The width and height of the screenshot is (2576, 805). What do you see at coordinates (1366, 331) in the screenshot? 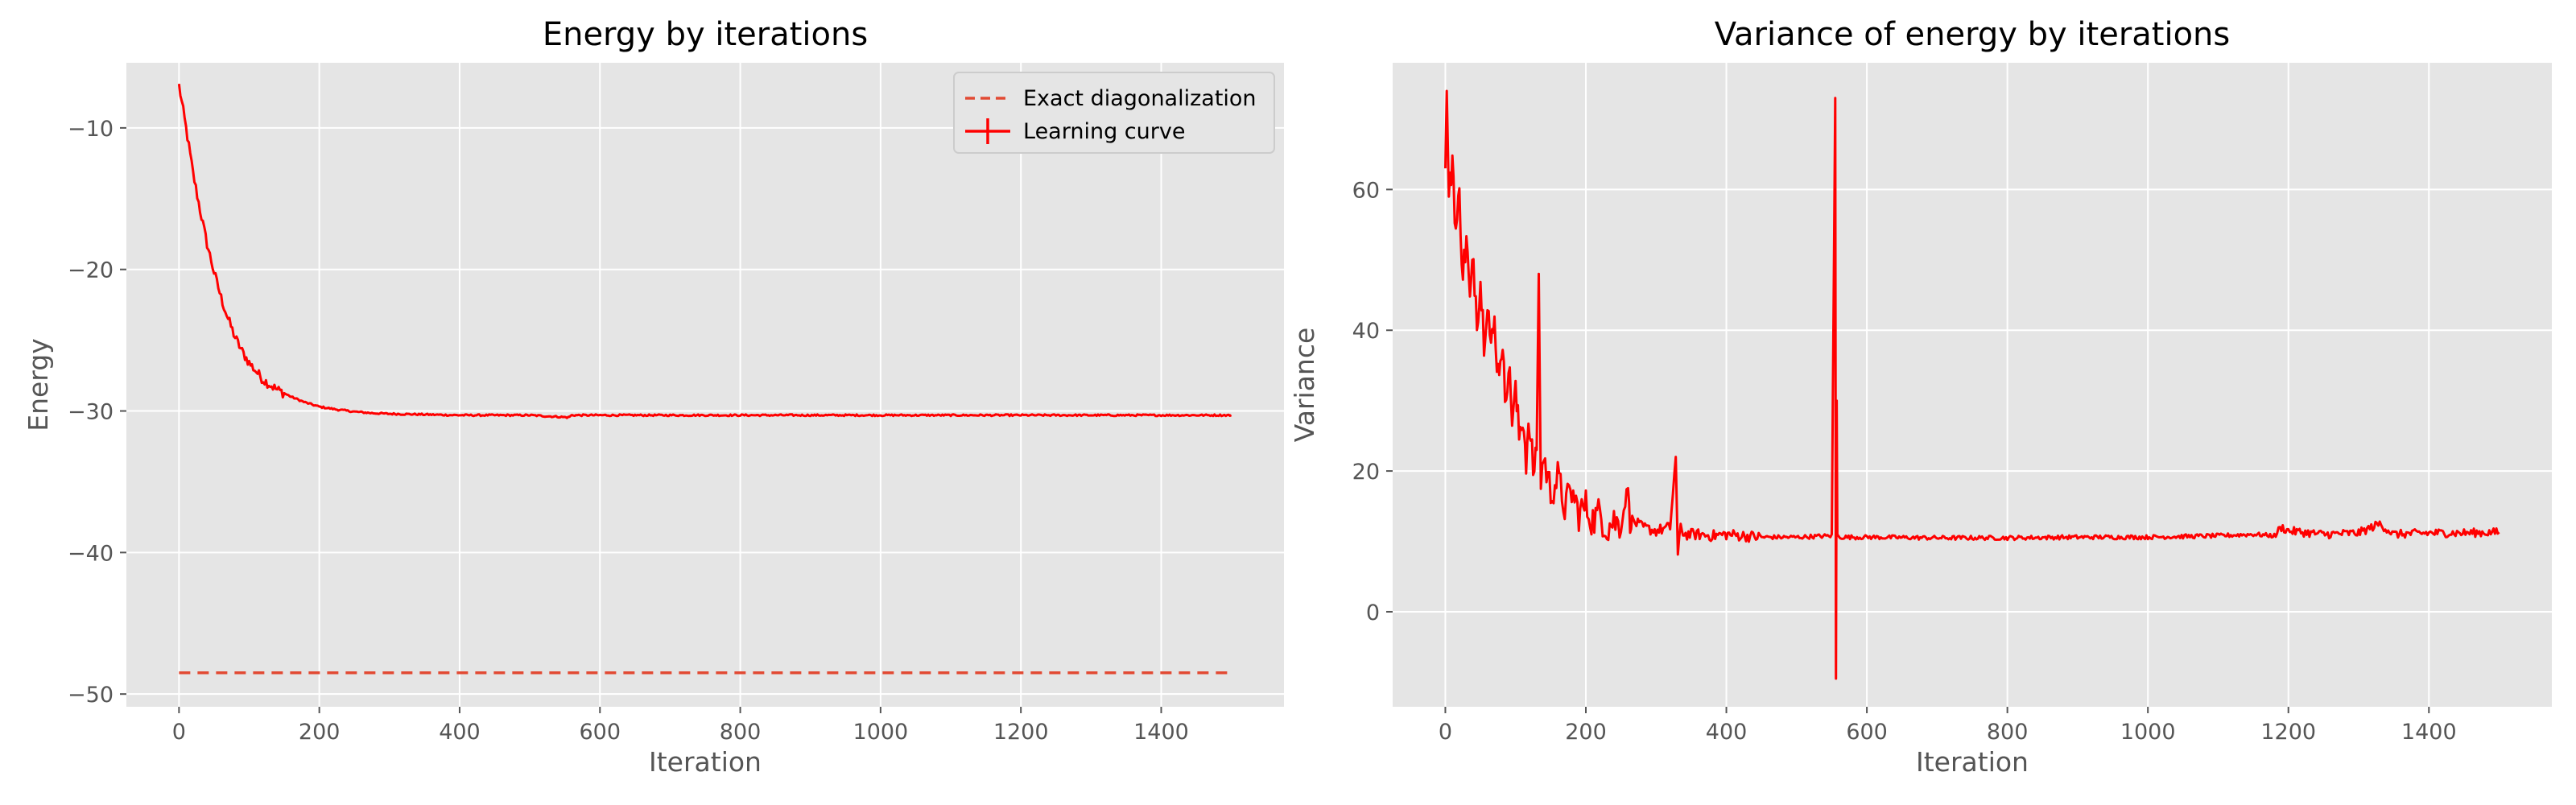
I see `y-tick-label: 40` at bounding box center [1366, 331].